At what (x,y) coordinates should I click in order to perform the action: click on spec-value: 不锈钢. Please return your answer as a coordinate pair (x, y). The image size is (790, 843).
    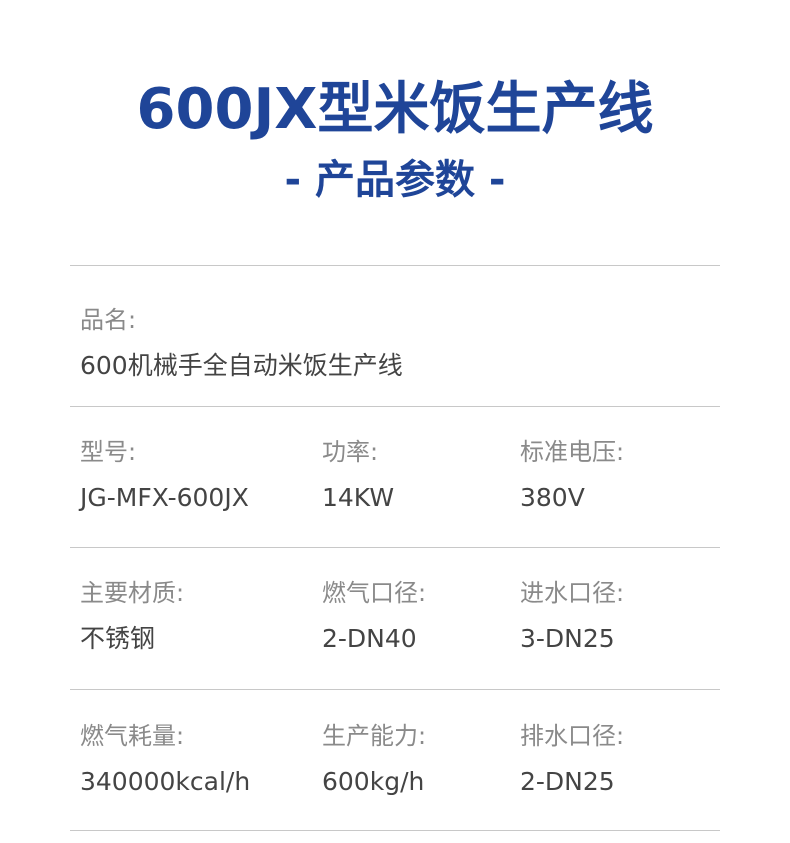
    Looking at the image, I should click on (118, 638).